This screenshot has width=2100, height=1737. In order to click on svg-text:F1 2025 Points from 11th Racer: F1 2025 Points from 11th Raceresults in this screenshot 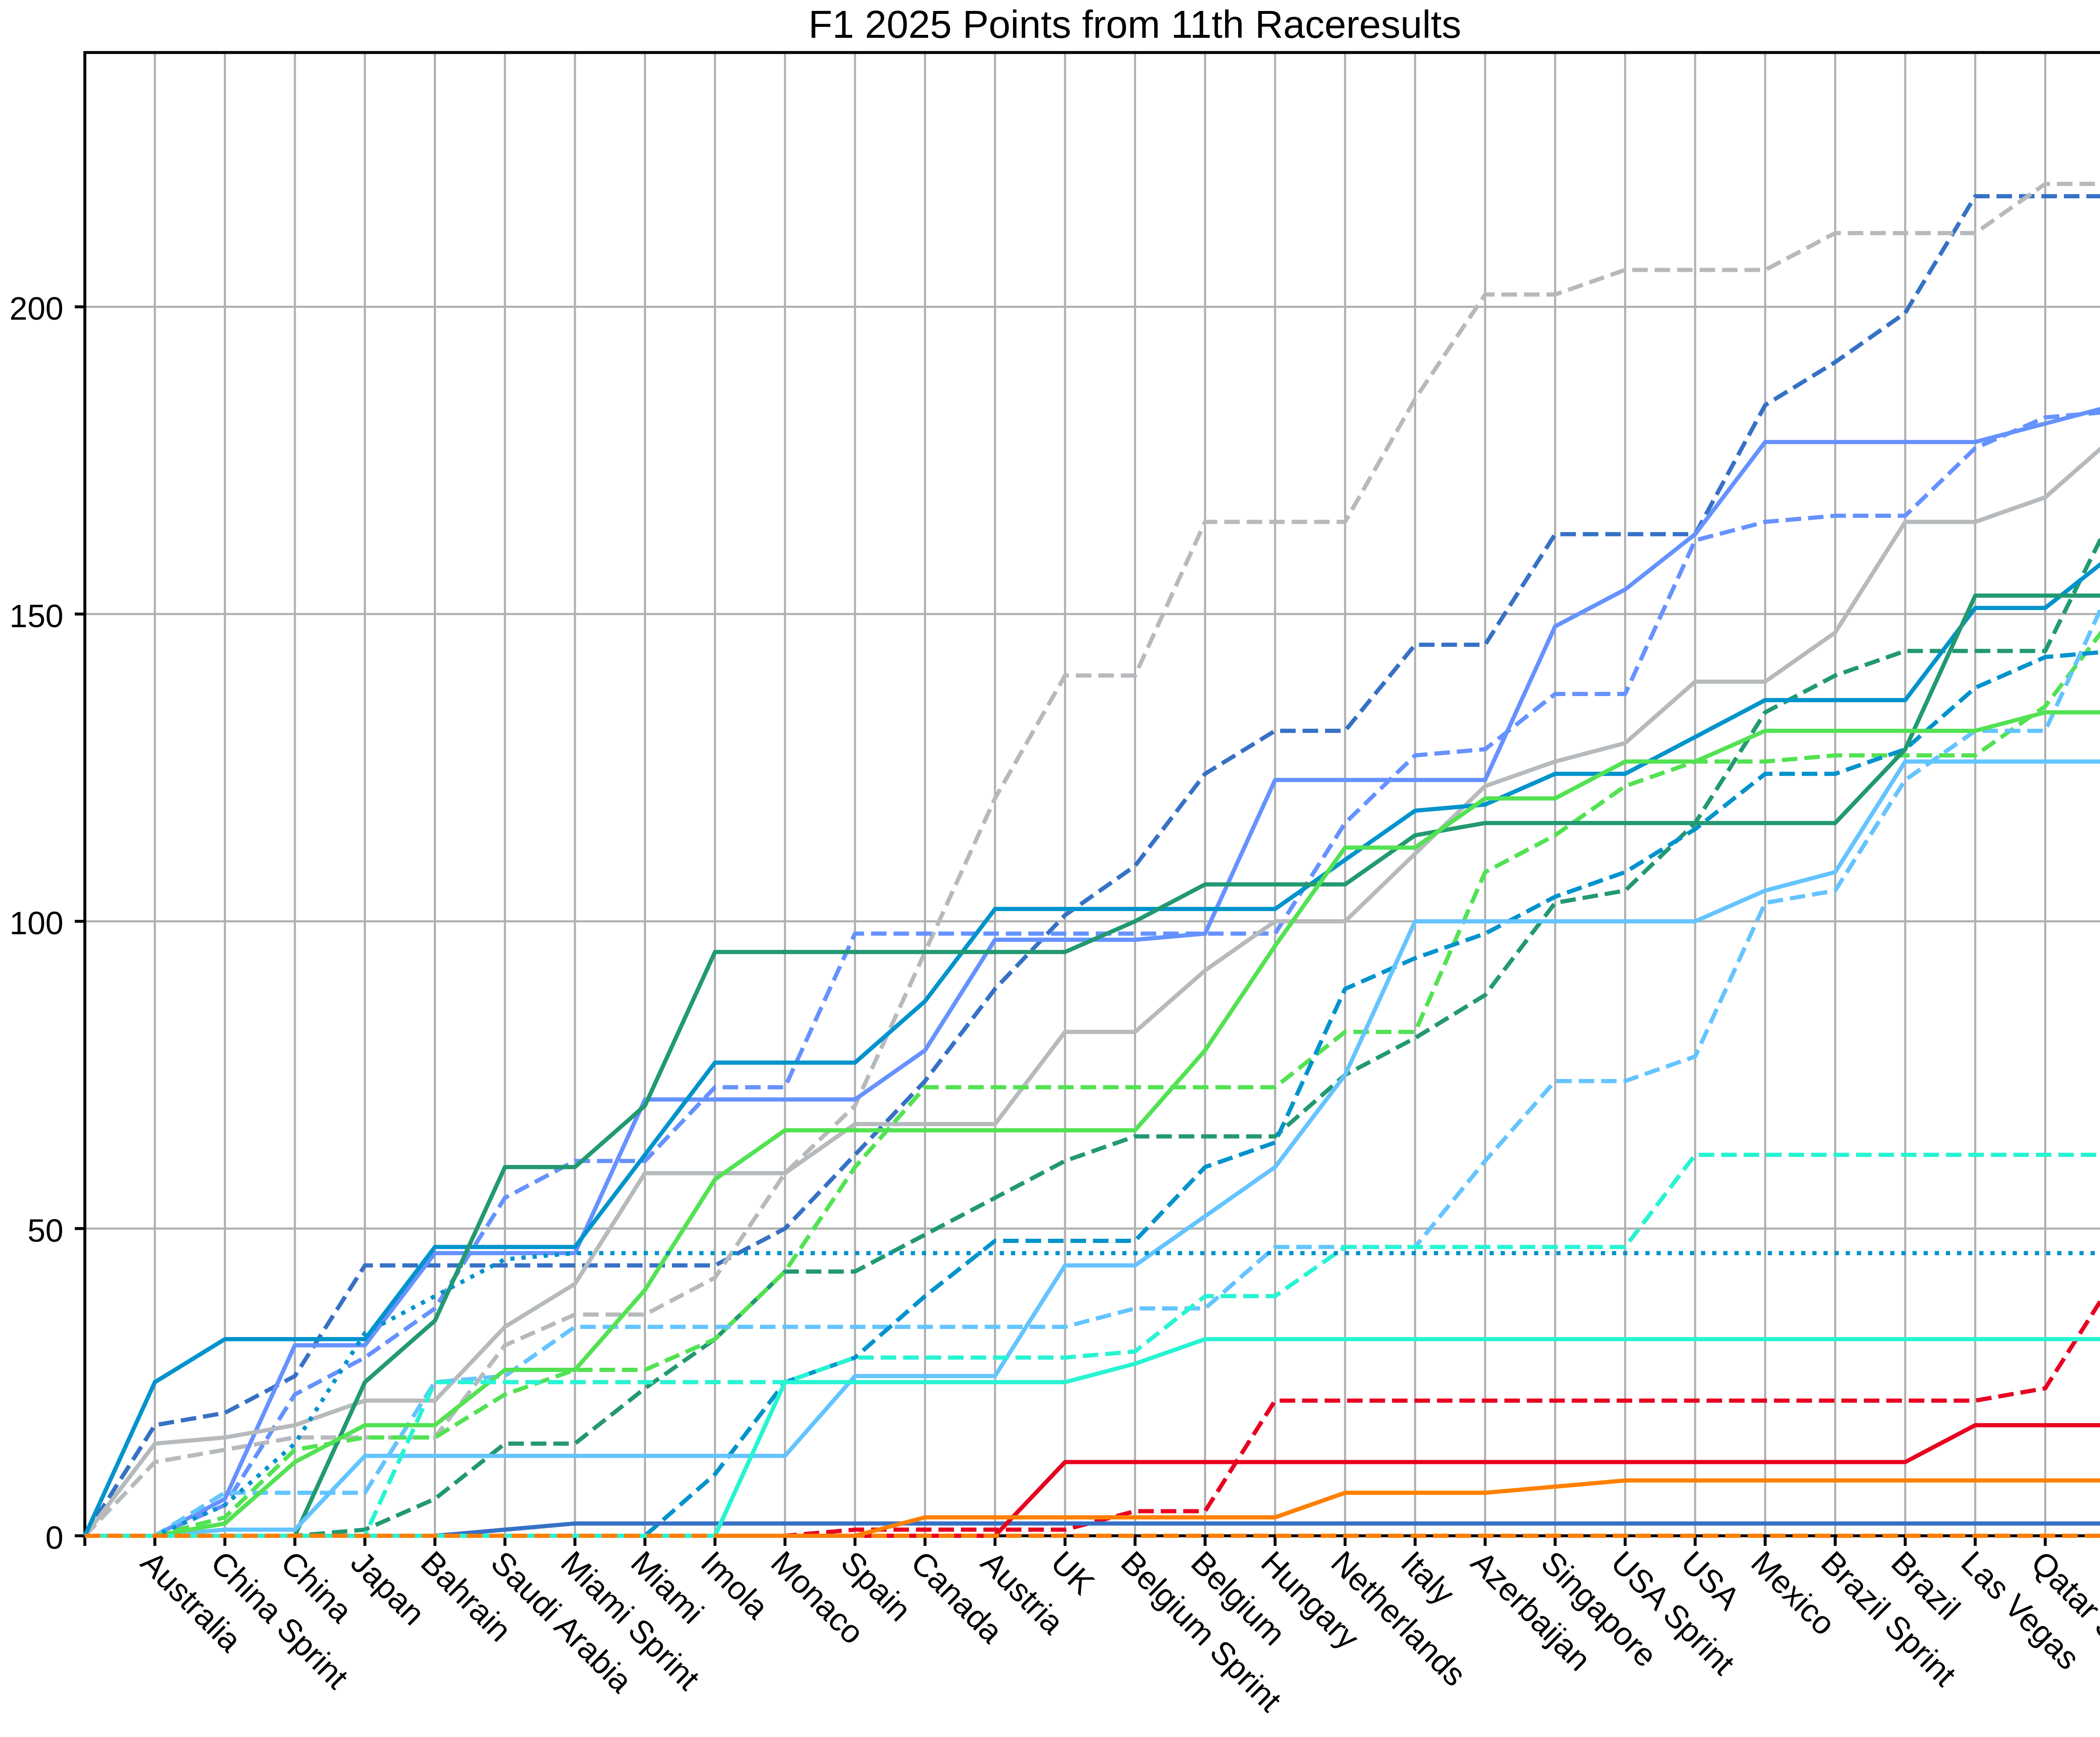, I will do `click(1134, 24)`.